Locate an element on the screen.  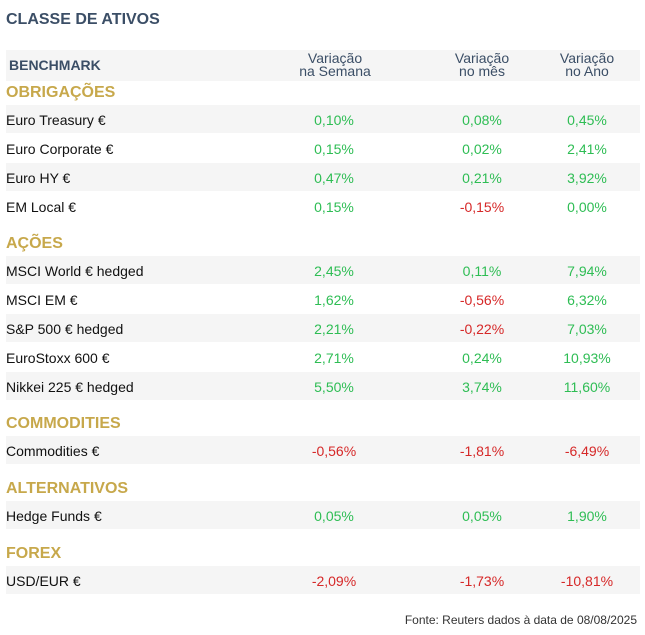
month-change-value: 3,74% is located at coordinates (482, 387).